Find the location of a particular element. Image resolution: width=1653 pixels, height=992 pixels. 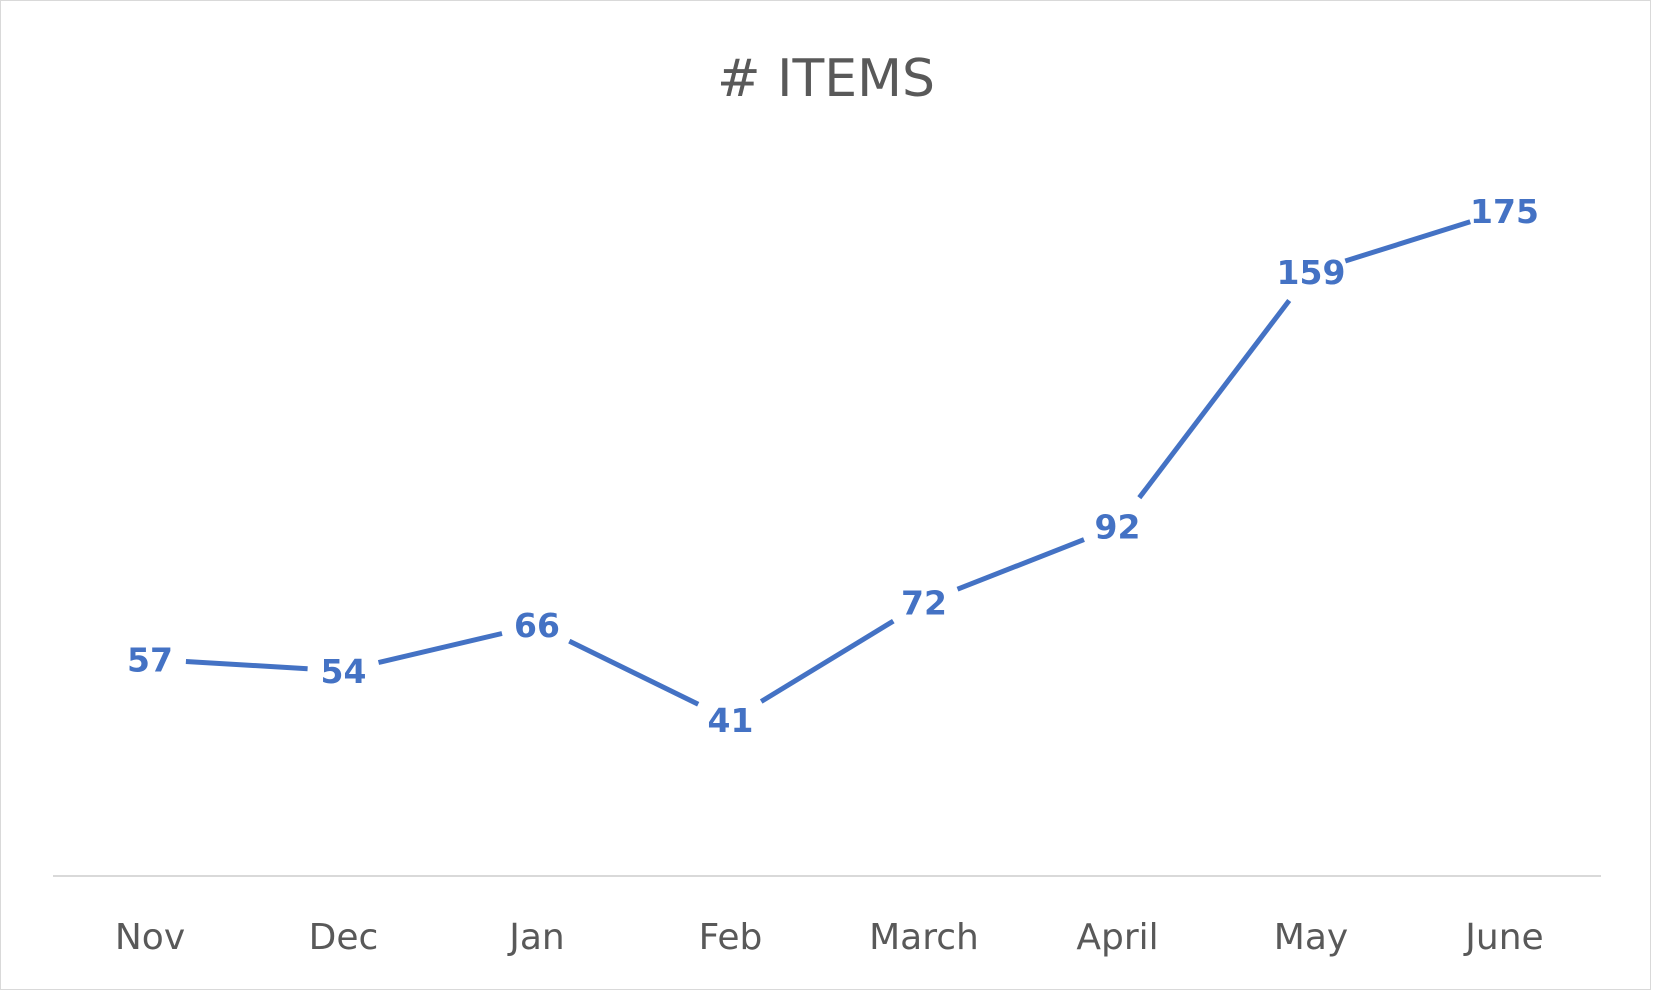

series-segment-april-may is located at coordinates (1214, 399).